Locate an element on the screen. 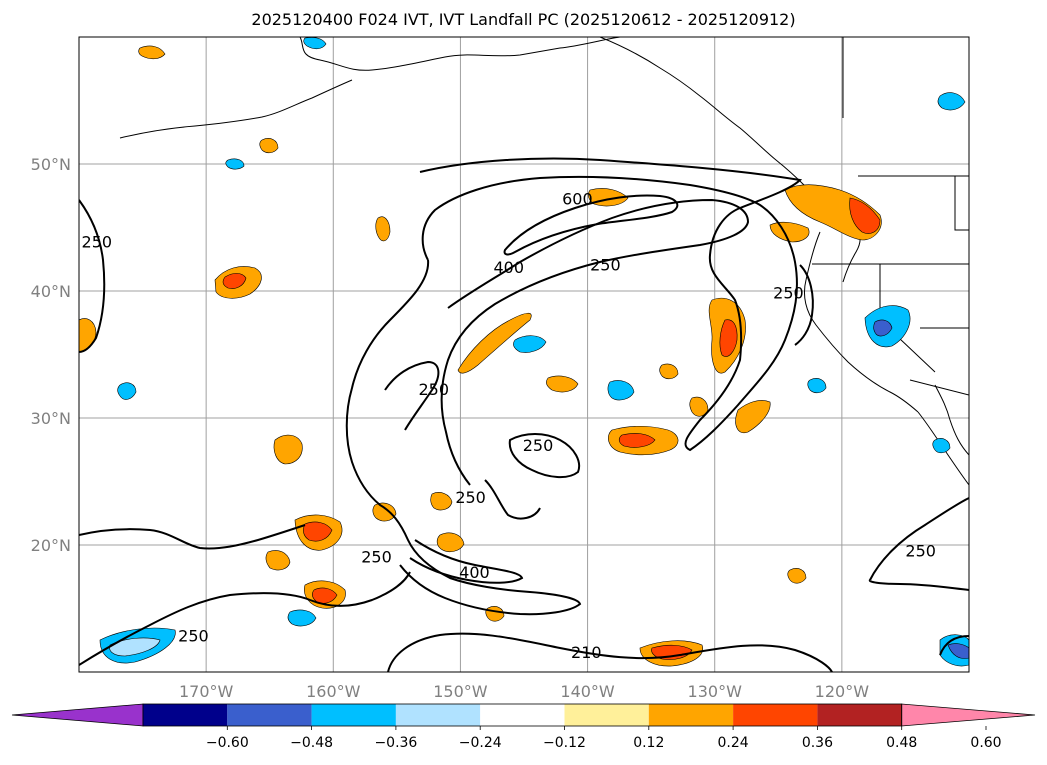 The image size is (1047, 765). lat-tick-label: 40°N is located at coordinates (51, 291).